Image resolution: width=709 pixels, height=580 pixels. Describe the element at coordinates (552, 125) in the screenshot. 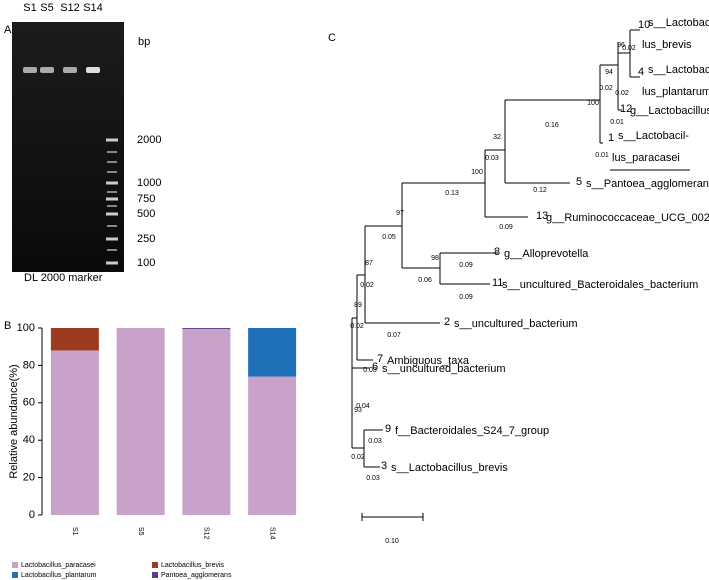

I see `branch-length: 0.16` at that location.